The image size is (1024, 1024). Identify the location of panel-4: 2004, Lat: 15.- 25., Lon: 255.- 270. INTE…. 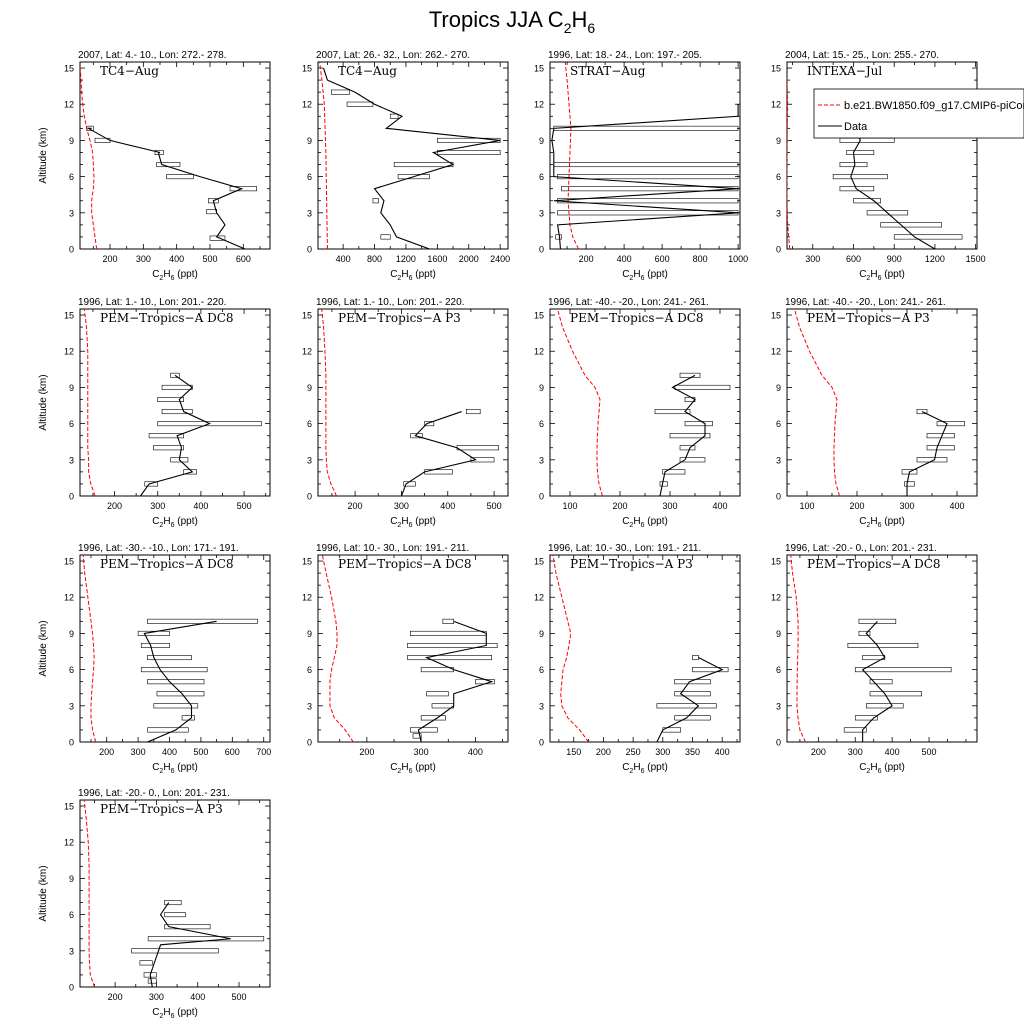
(878, 166).